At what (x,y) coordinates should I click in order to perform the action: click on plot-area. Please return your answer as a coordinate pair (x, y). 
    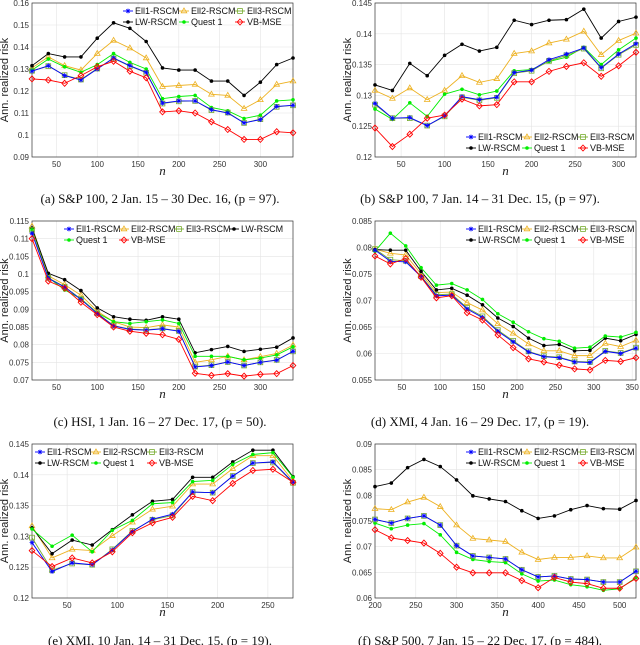
    Looking at the image, I should click on (505, 80).